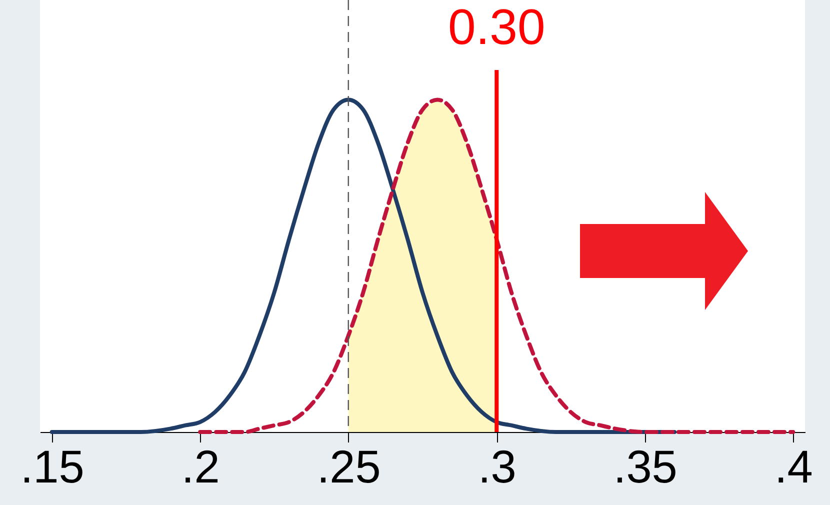  I want to click on x-tick-label: .35, so click(645, 466).